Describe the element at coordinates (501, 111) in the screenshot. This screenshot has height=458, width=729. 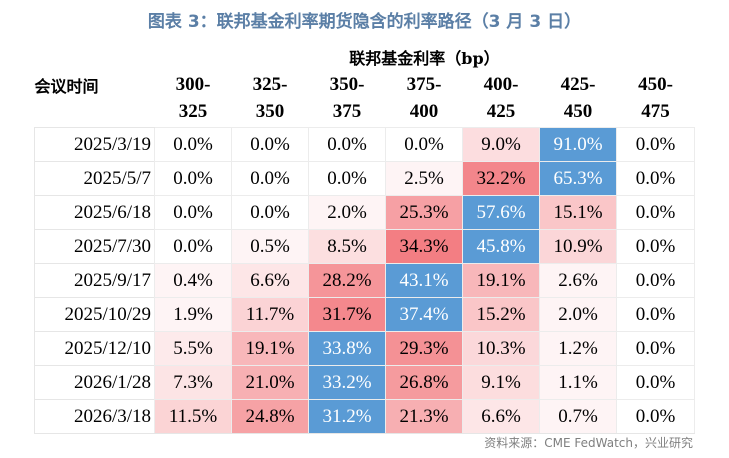
I see `rate-range-upper: 425` at that location.